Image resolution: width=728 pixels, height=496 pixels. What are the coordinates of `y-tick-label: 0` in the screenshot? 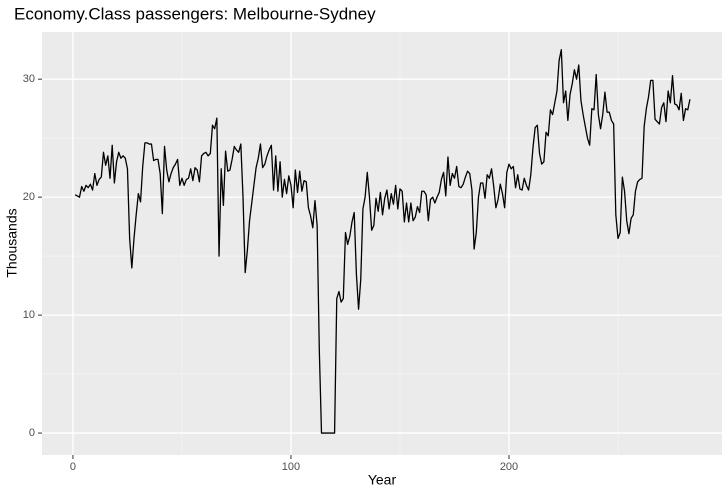 It's located at (32, 433).